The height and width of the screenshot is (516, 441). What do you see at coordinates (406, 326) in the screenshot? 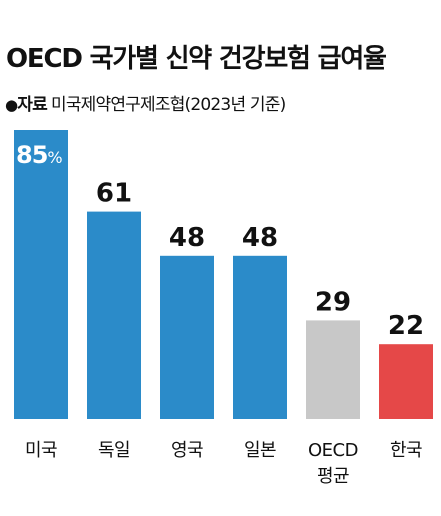
I see `bar-value-label-5: 22` at bounding box center [406, 326].